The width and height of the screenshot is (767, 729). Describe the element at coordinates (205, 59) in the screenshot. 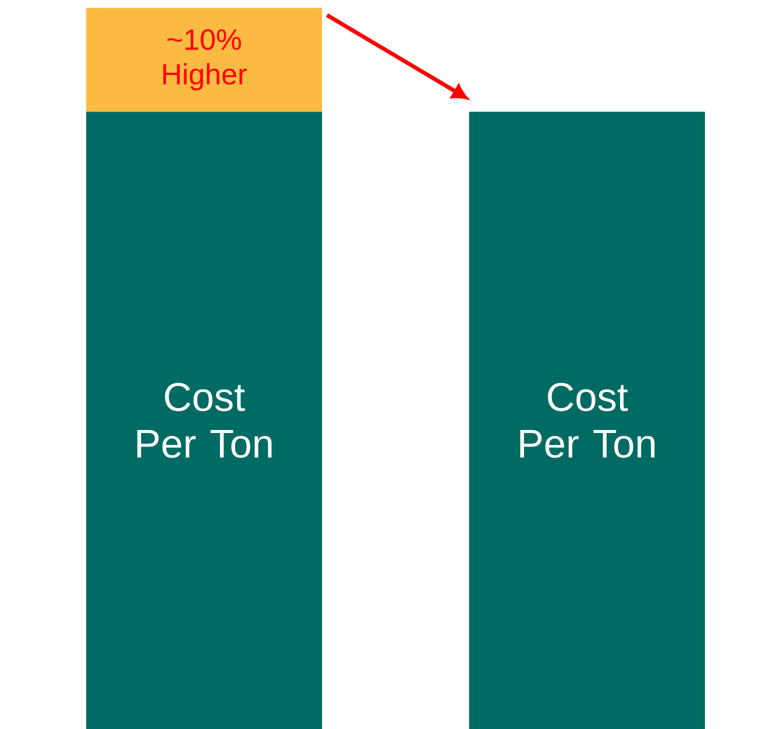

I see `annotation: ~10% Higher` at that location.